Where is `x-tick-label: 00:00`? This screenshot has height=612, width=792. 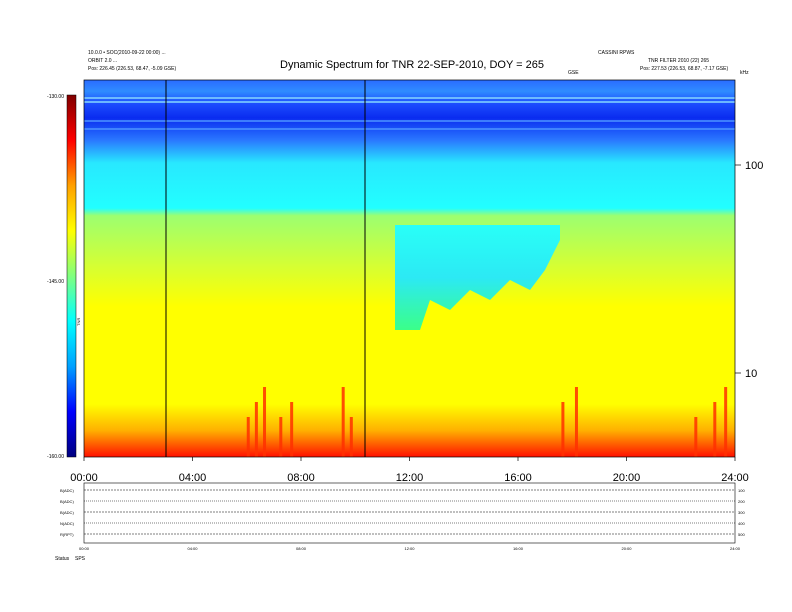
x-tick-label: 00:00 is located at coordinates (84, 478).